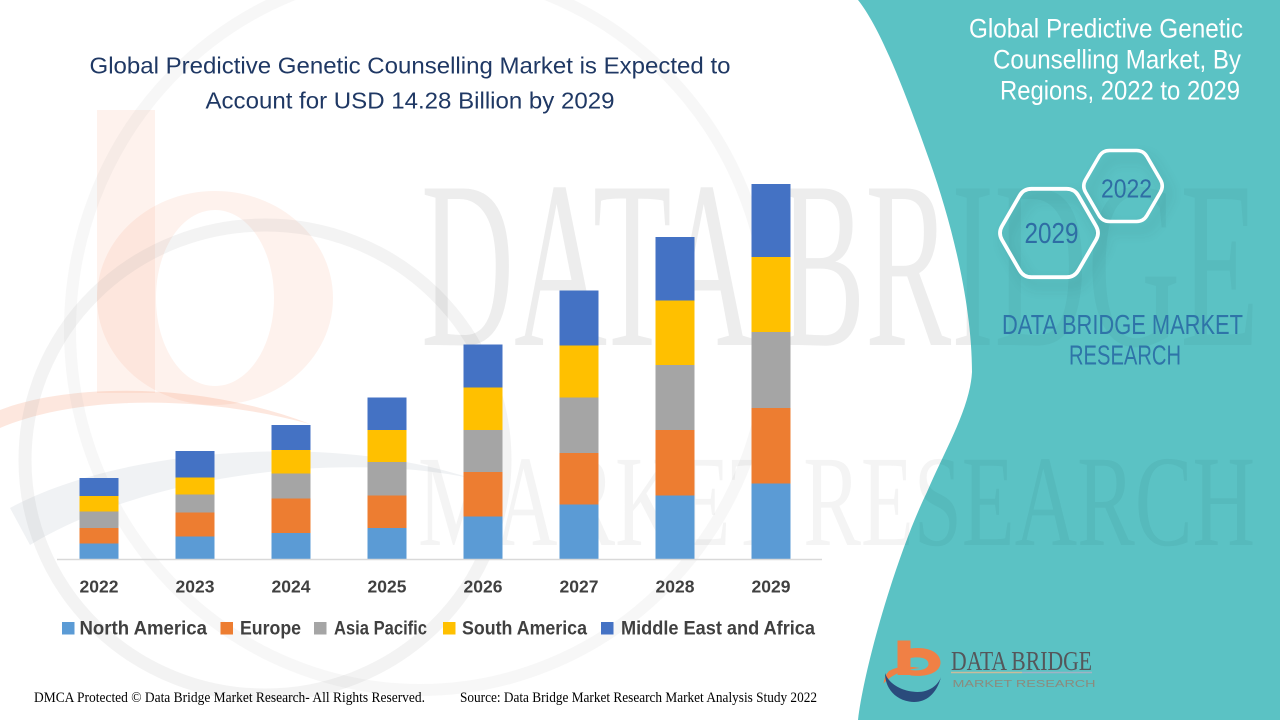 This screenshot has height=720, width=1280. What do you see at coordinates (1120, 91) in the screenshot?
I see `svg-text: Regions, 2022 to 2029` at bounding box center [1120, 91].